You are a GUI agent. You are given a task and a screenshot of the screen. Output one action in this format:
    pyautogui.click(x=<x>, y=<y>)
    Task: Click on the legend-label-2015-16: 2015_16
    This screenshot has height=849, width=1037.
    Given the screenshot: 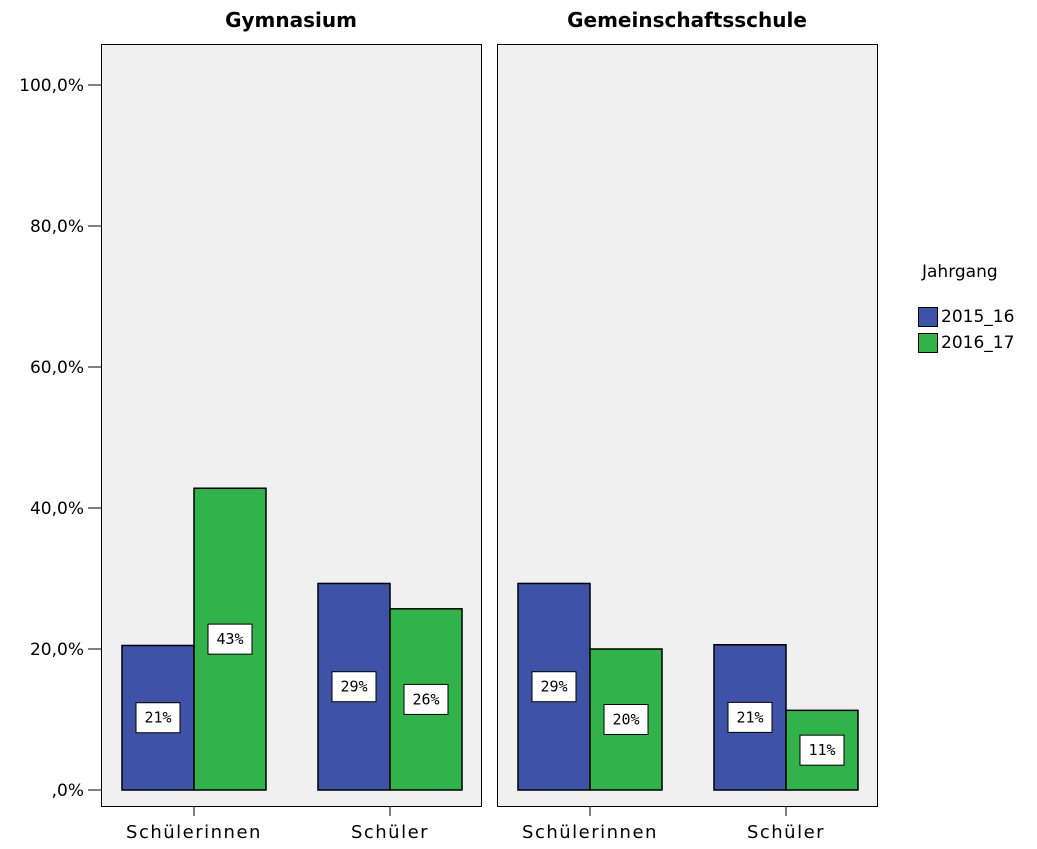 What is the action you would take?
    pyautogui.click(x=978, y=317)
    